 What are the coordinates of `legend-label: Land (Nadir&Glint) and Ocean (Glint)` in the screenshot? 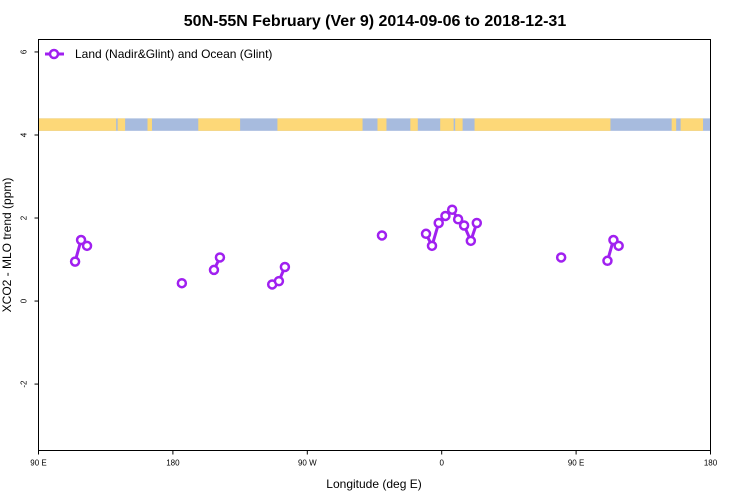 It's located at (173, 54).